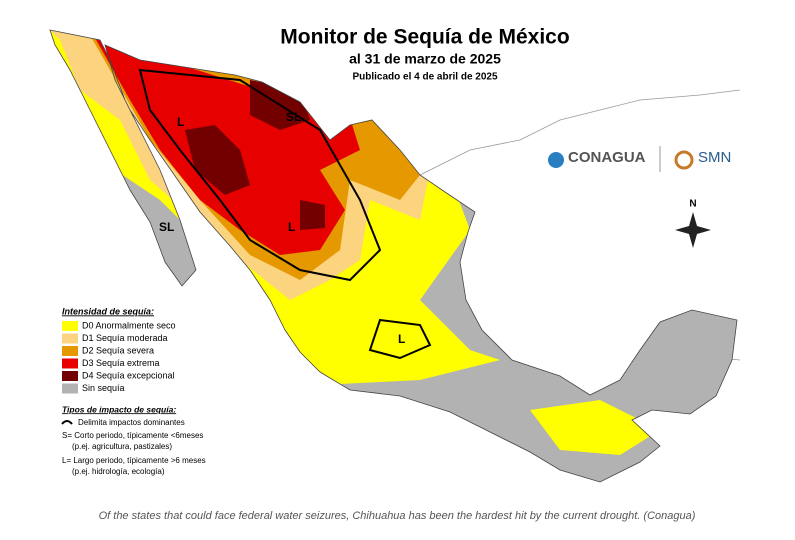 Image resolution: width=795 pixels, height=540 pixels. What do you see at coordinates (108, 311) in the screenshot?
I see `legend-title: Intensidad de sequía:` at bounding box center [108, 311].